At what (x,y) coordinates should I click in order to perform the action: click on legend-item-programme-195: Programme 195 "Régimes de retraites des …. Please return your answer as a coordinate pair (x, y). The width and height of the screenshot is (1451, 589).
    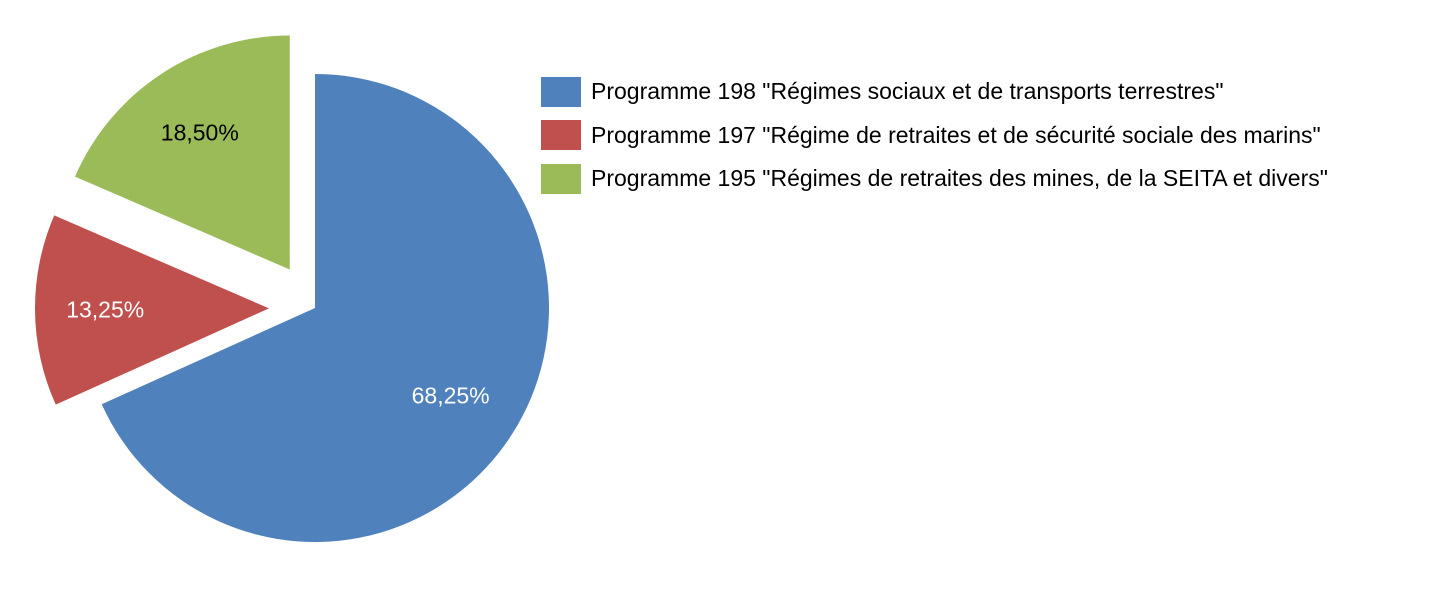
    Looking at the image, I should click on (934, 179).